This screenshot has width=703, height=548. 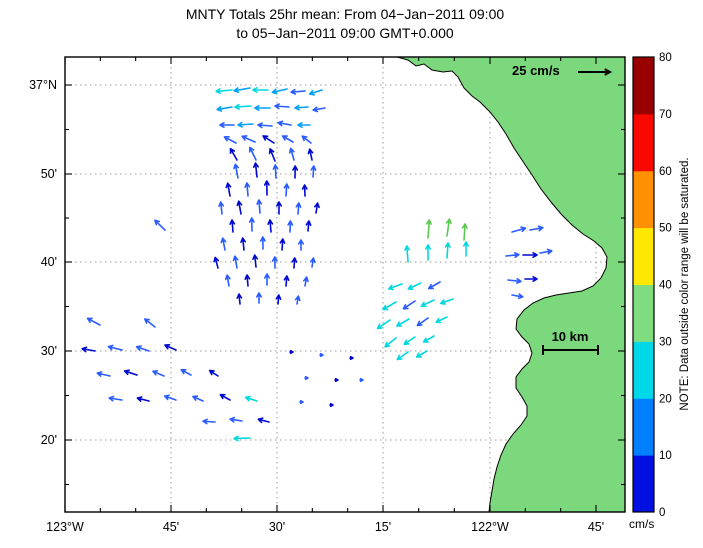 What do you see at coordinates (570, 350) in the screenshot?
I see `scale-bar` at bounding box center [570, 350].